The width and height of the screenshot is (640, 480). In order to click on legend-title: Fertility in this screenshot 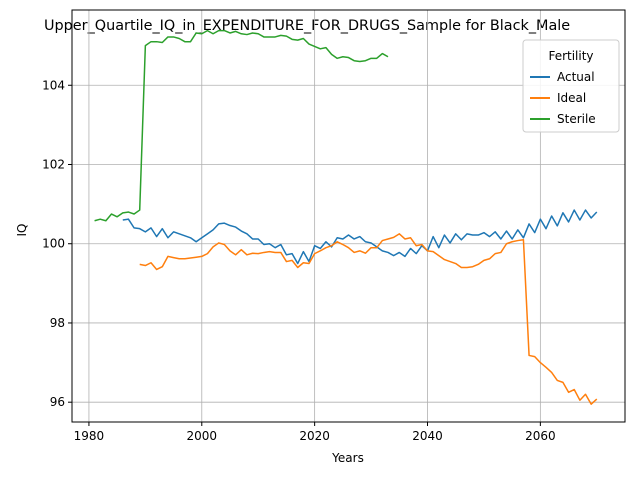, I will do `click(570, 56)`.